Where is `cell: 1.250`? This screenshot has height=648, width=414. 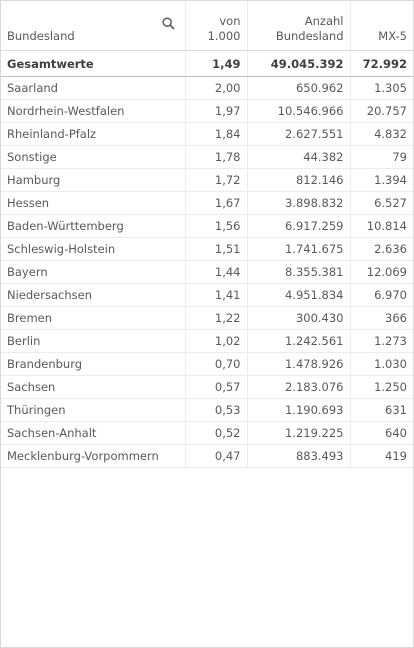 cell: 1.250 is located at coordinates (381, 387).